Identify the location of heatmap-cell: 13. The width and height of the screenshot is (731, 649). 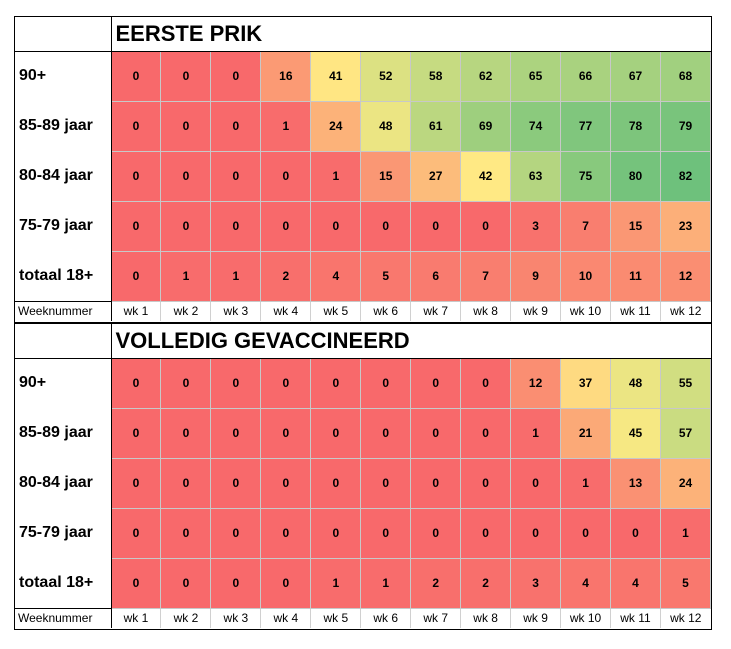
(635, 483).